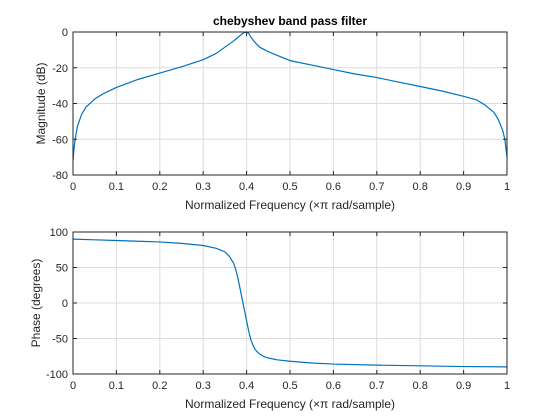 The width and height of the screenshot is (560, 420). I want to click on magnitude-xlabel: Normalized Frequency (×π rad/sample), so click(290, 205).